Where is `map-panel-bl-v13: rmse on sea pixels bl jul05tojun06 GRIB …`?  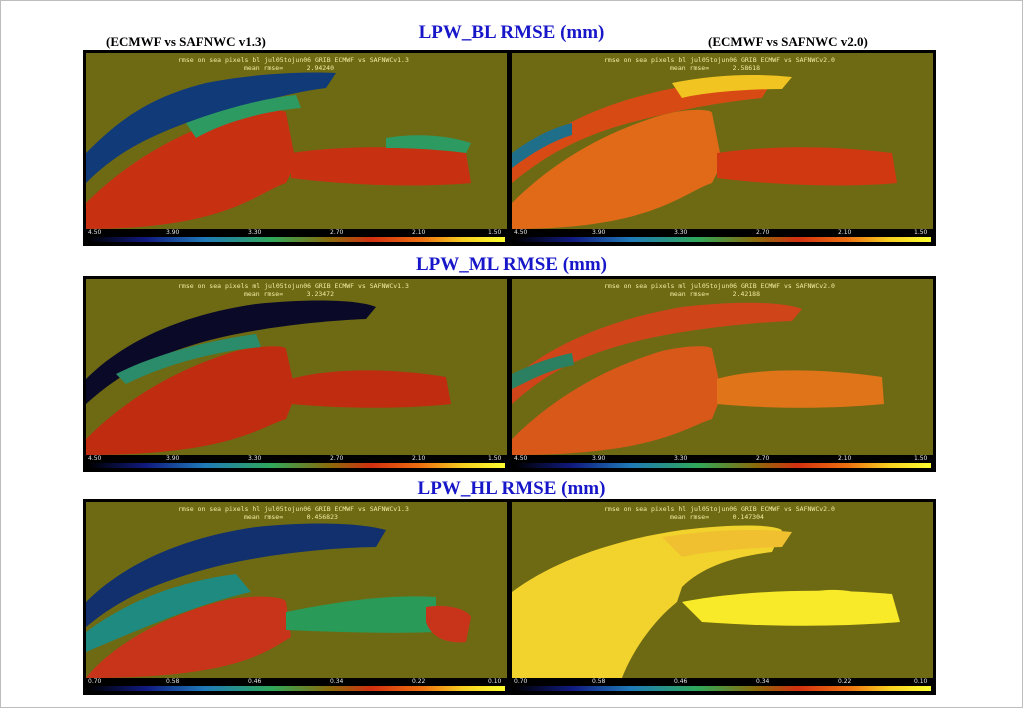
map-panel-bl-v13: rmse on sea pixels bl jul05tojun06 GRIB … is located at coordinates (296, 148).